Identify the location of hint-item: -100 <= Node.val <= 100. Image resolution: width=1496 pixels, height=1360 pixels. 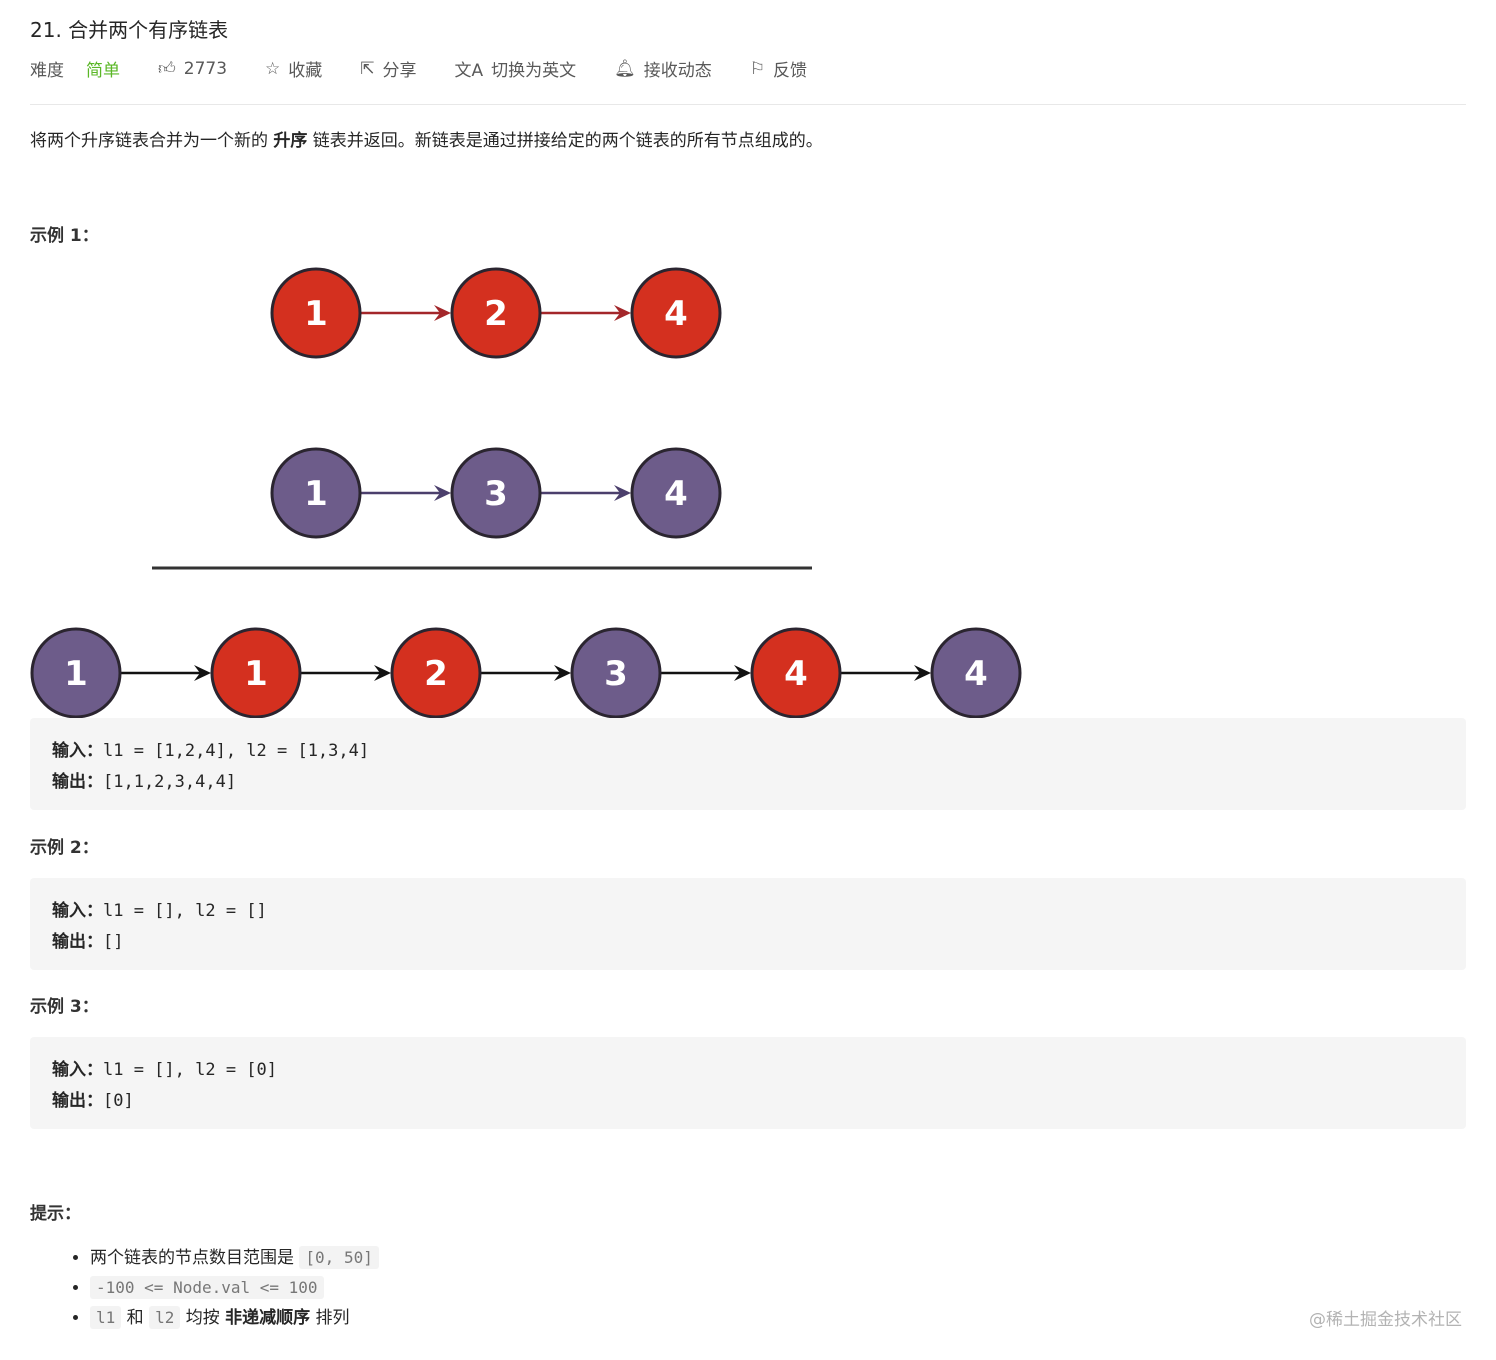
(234, 1288).